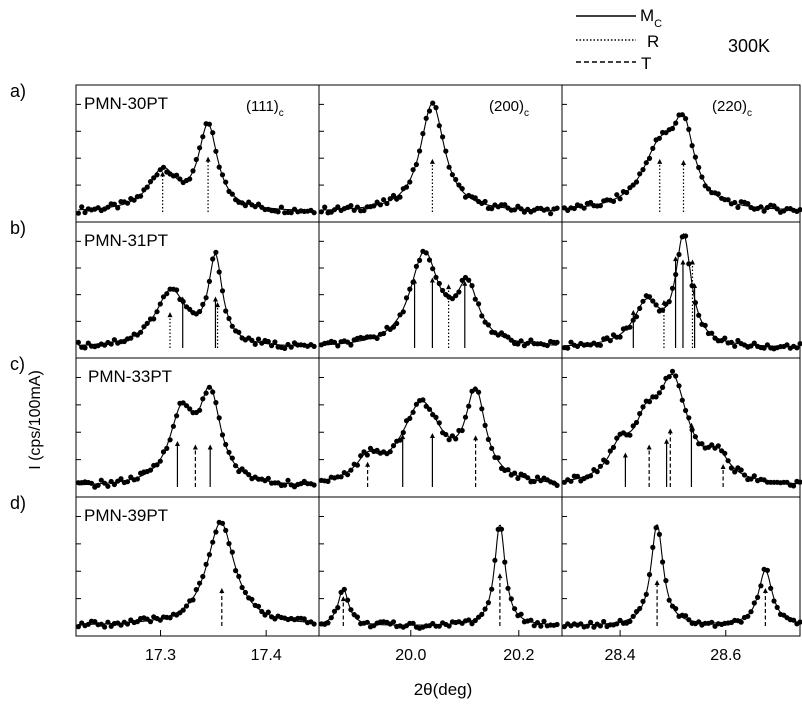  I want to click on legend-label-r: R, so click(653, 41).